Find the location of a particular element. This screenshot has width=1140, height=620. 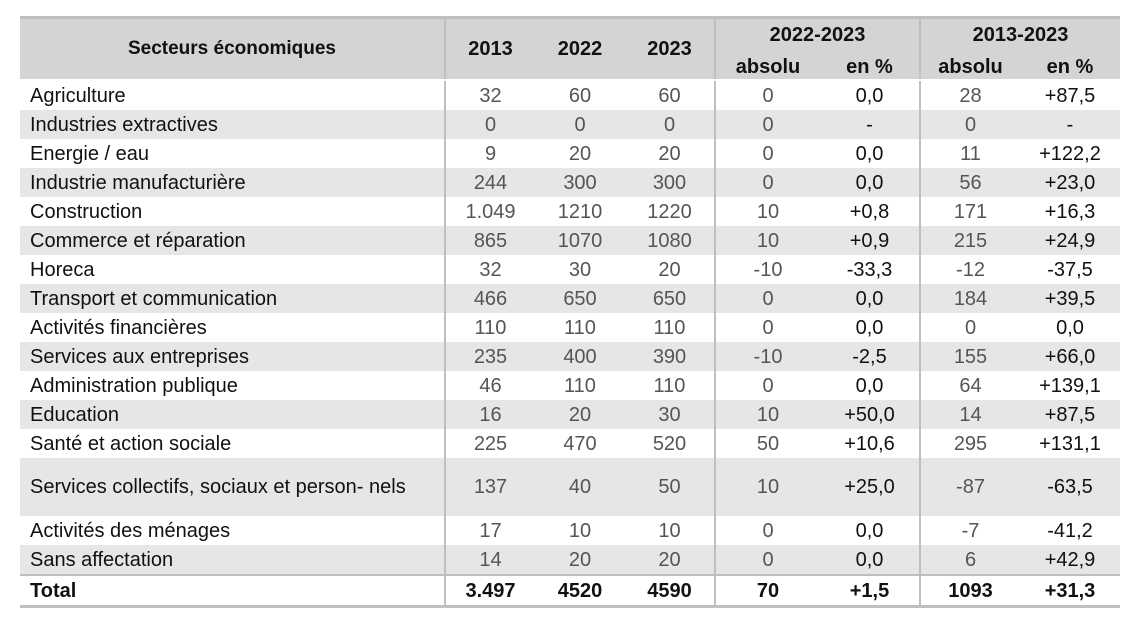

cell-pct-2013-2023: +31,3 is located at coordinates (1070, 591).